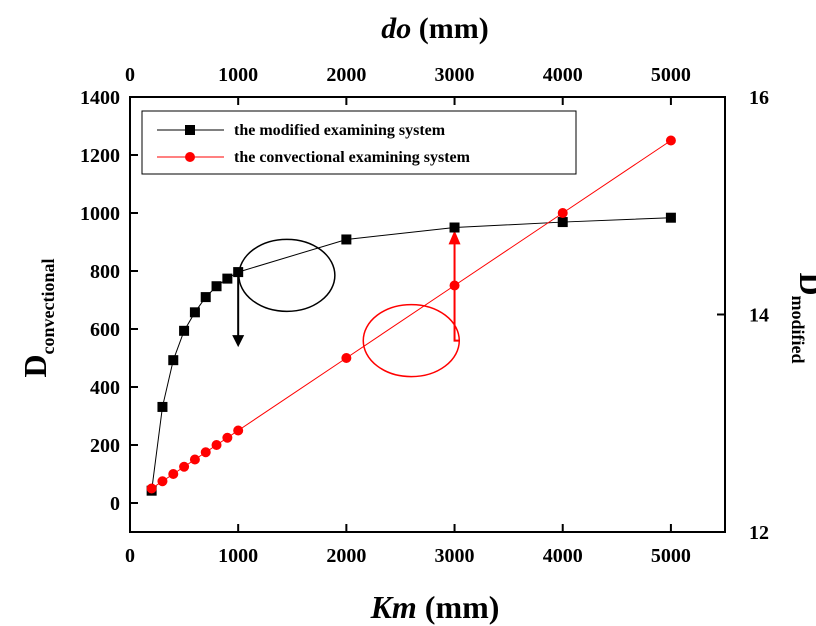 The width and height of the screenshot is (816, 626). Describe the element at coordinates (671, 556) in the screenshot. I see `x-tick-label: 5000` at that location.